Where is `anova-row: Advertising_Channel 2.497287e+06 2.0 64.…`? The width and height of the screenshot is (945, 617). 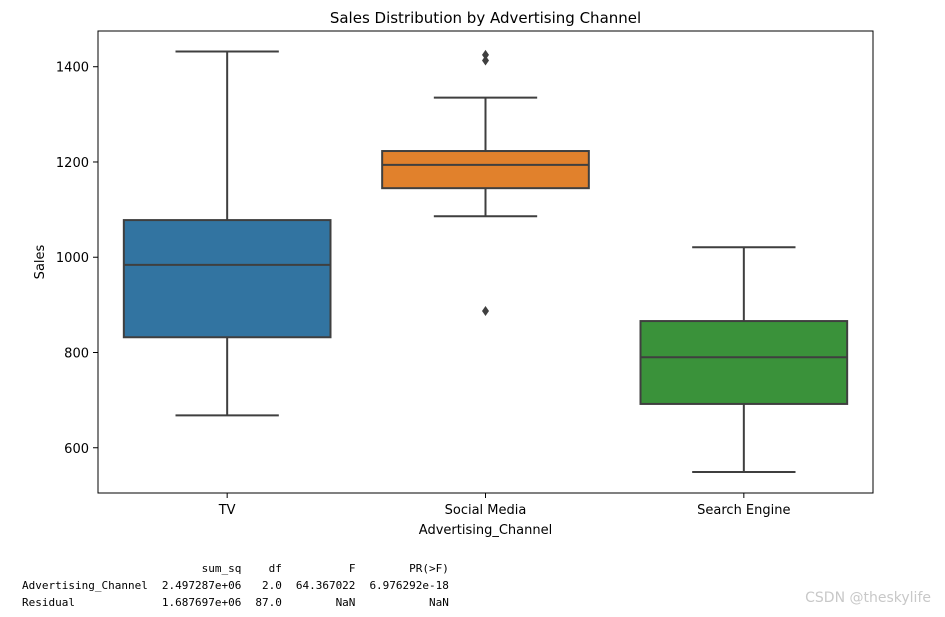
anova-row: Advertising_Channel 2.497287e+06 2.0 64.… is located at coordinates (235, 585).